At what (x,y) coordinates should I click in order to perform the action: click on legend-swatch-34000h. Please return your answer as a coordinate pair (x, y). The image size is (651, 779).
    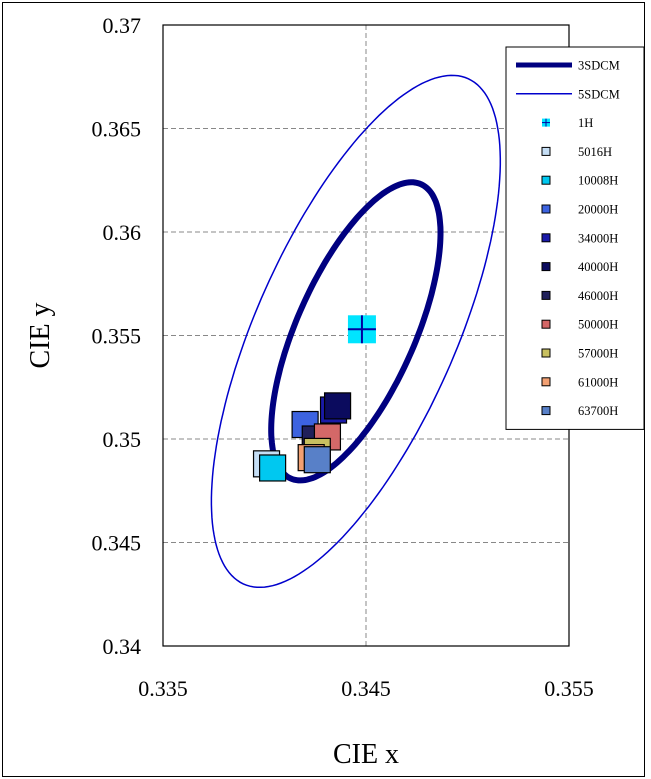
    Looking at the image, I should click on (546, 238).